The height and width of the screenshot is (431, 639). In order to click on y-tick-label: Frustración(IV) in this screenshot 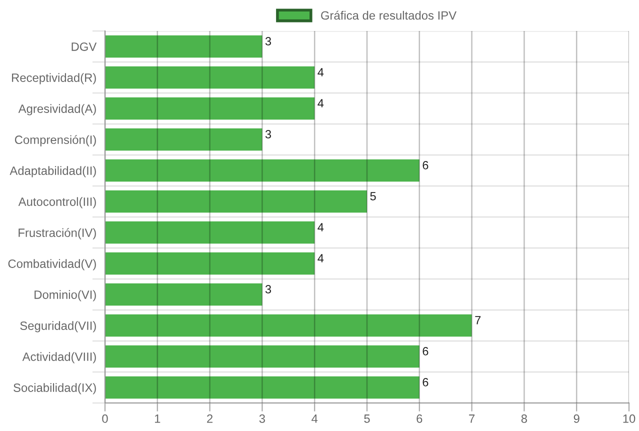, I will do `click(57, 234)`.